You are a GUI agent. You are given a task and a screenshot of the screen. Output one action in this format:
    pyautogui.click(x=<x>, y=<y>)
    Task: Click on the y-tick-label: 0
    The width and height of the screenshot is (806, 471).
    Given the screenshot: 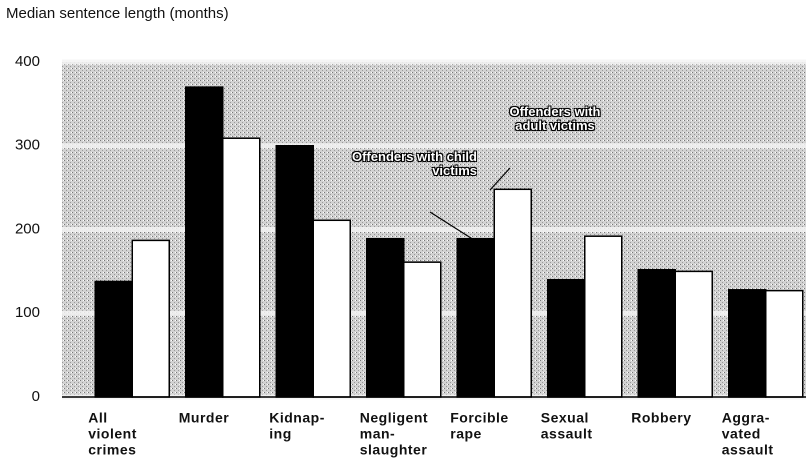 What is the action you would take?
    pyautogui.click(x=36, y=396)
    